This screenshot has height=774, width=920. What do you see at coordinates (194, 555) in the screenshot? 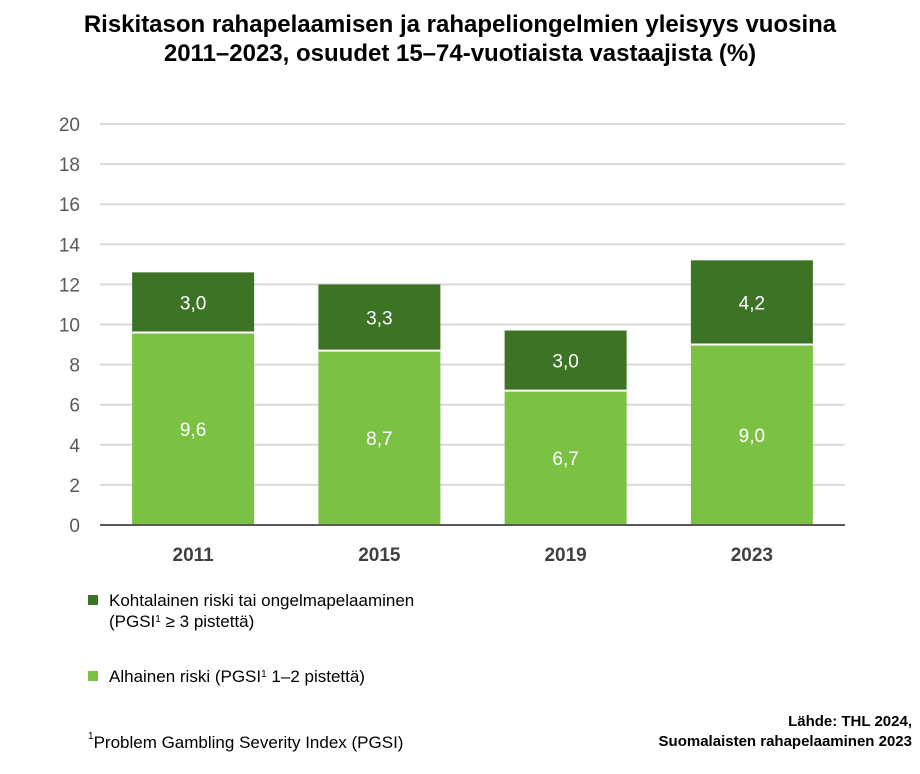
I see `x-tick-label: 2011` at bounding box center [194, 555].